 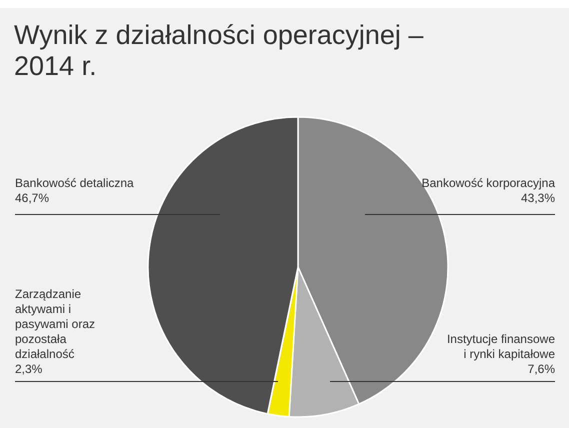 What do you see at coordinates (55, 324) in the screenshot?
I see `slice-label: Zarządzanie aktywami i pasywami oraz pozostała działalność` at bounding box center [55, 324].